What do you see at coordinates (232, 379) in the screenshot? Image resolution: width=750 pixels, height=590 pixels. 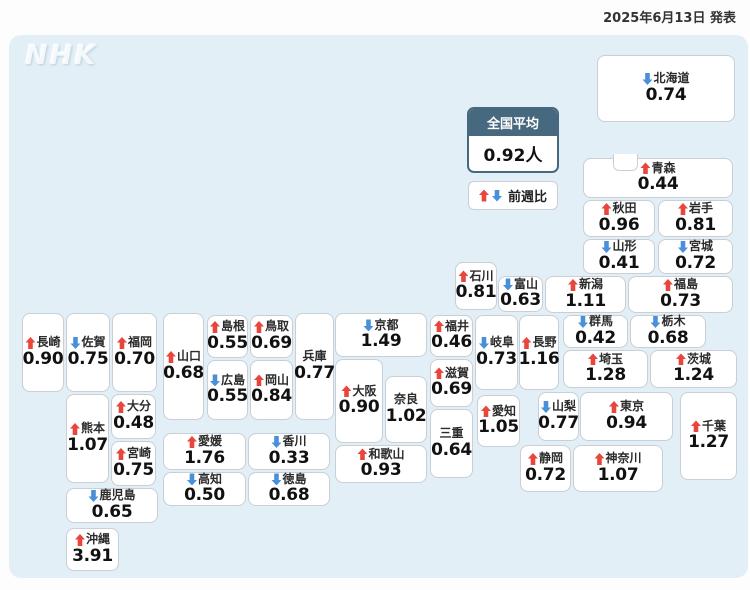 I see `prefecture-name: 広島` at bounding box center [232, 379].